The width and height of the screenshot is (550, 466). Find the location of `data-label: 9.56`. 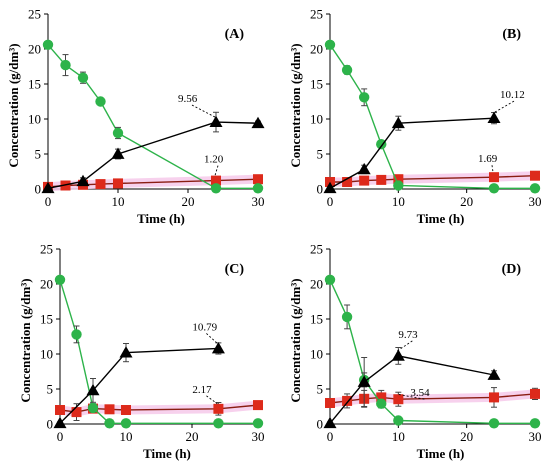

data-label: 9.56 is located at coordinates (188, 99).